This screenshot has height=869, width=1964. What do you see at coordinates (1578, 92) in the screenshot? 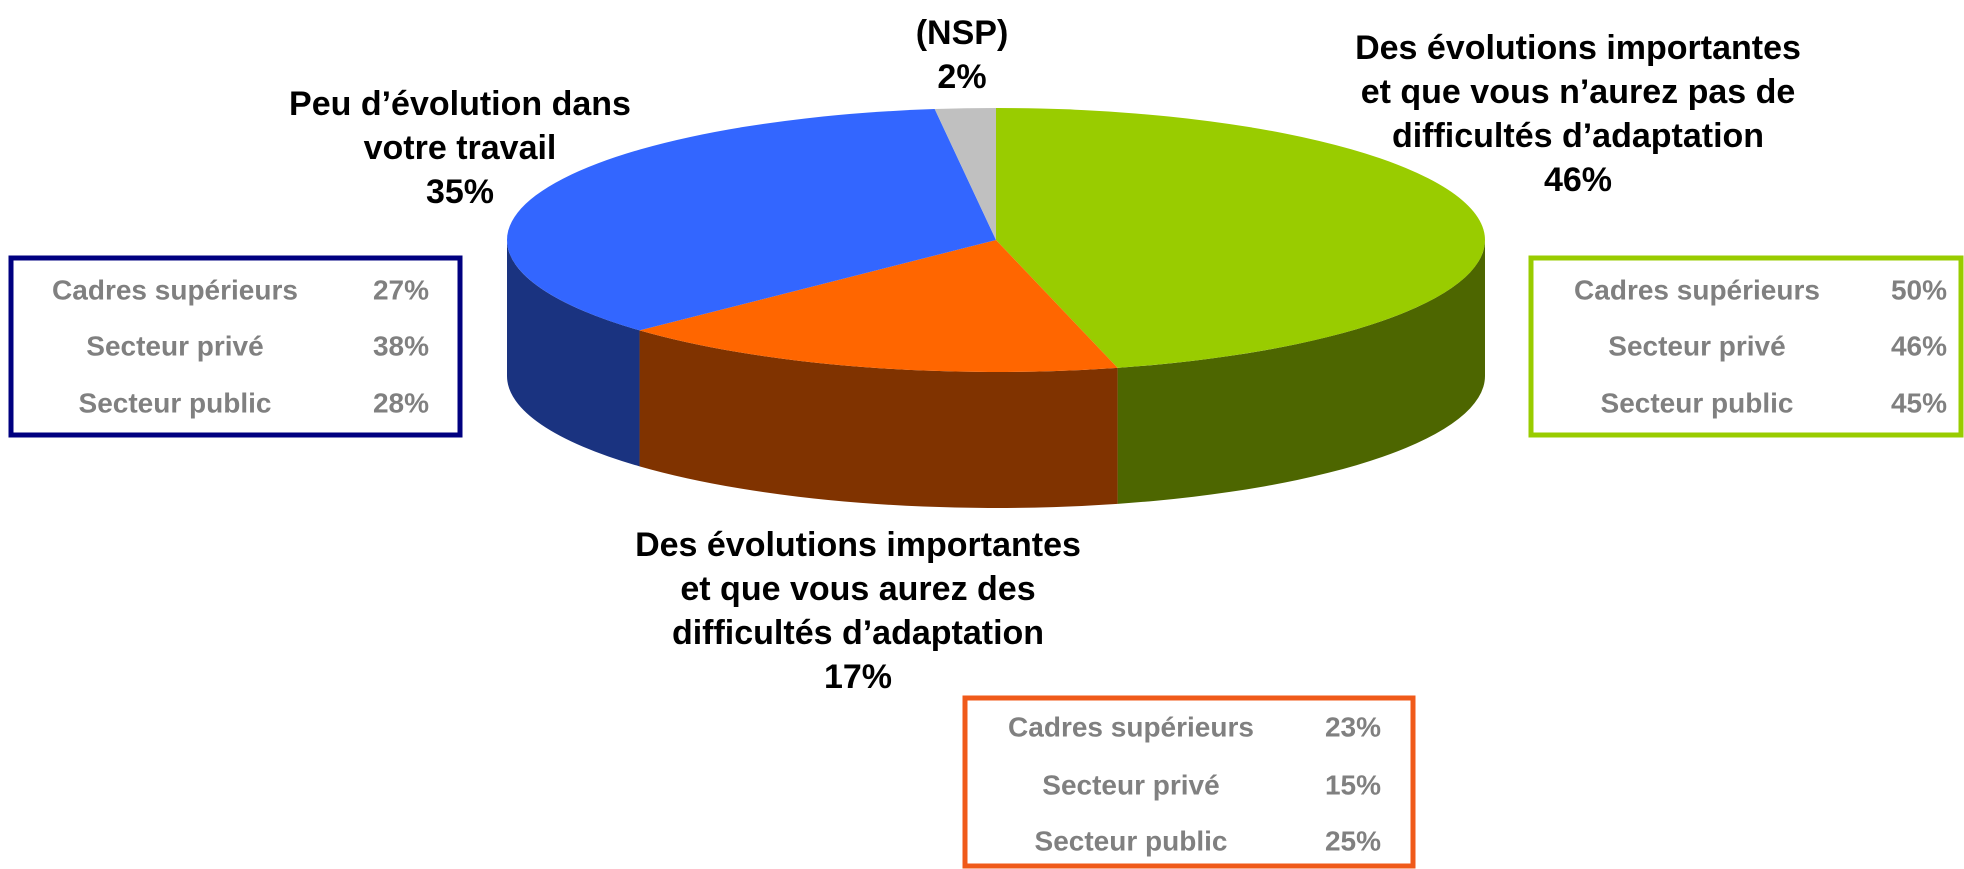
I see `slice-label: et que vous n’aurez pas de` at bounding box center [1578, 92].